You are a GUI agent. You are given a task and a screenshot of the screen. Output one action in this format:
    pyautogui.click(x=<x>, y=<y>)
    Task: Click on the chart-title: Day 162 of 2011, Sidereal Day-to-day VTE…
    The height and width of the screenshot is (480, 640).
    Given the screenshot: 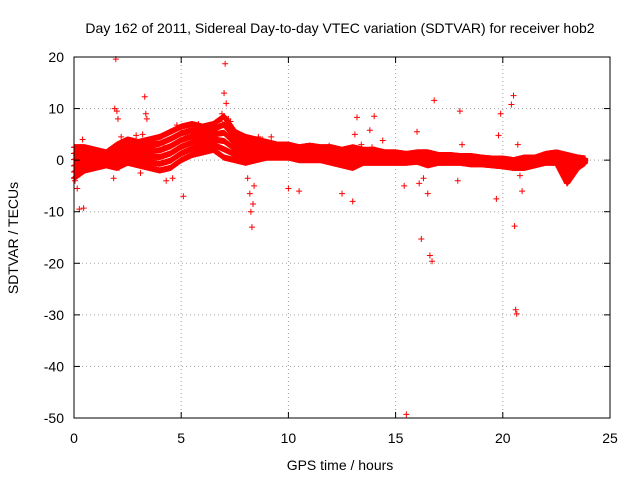 What is the action you would take?
    pyautogui.click(x=339, y=28)
    